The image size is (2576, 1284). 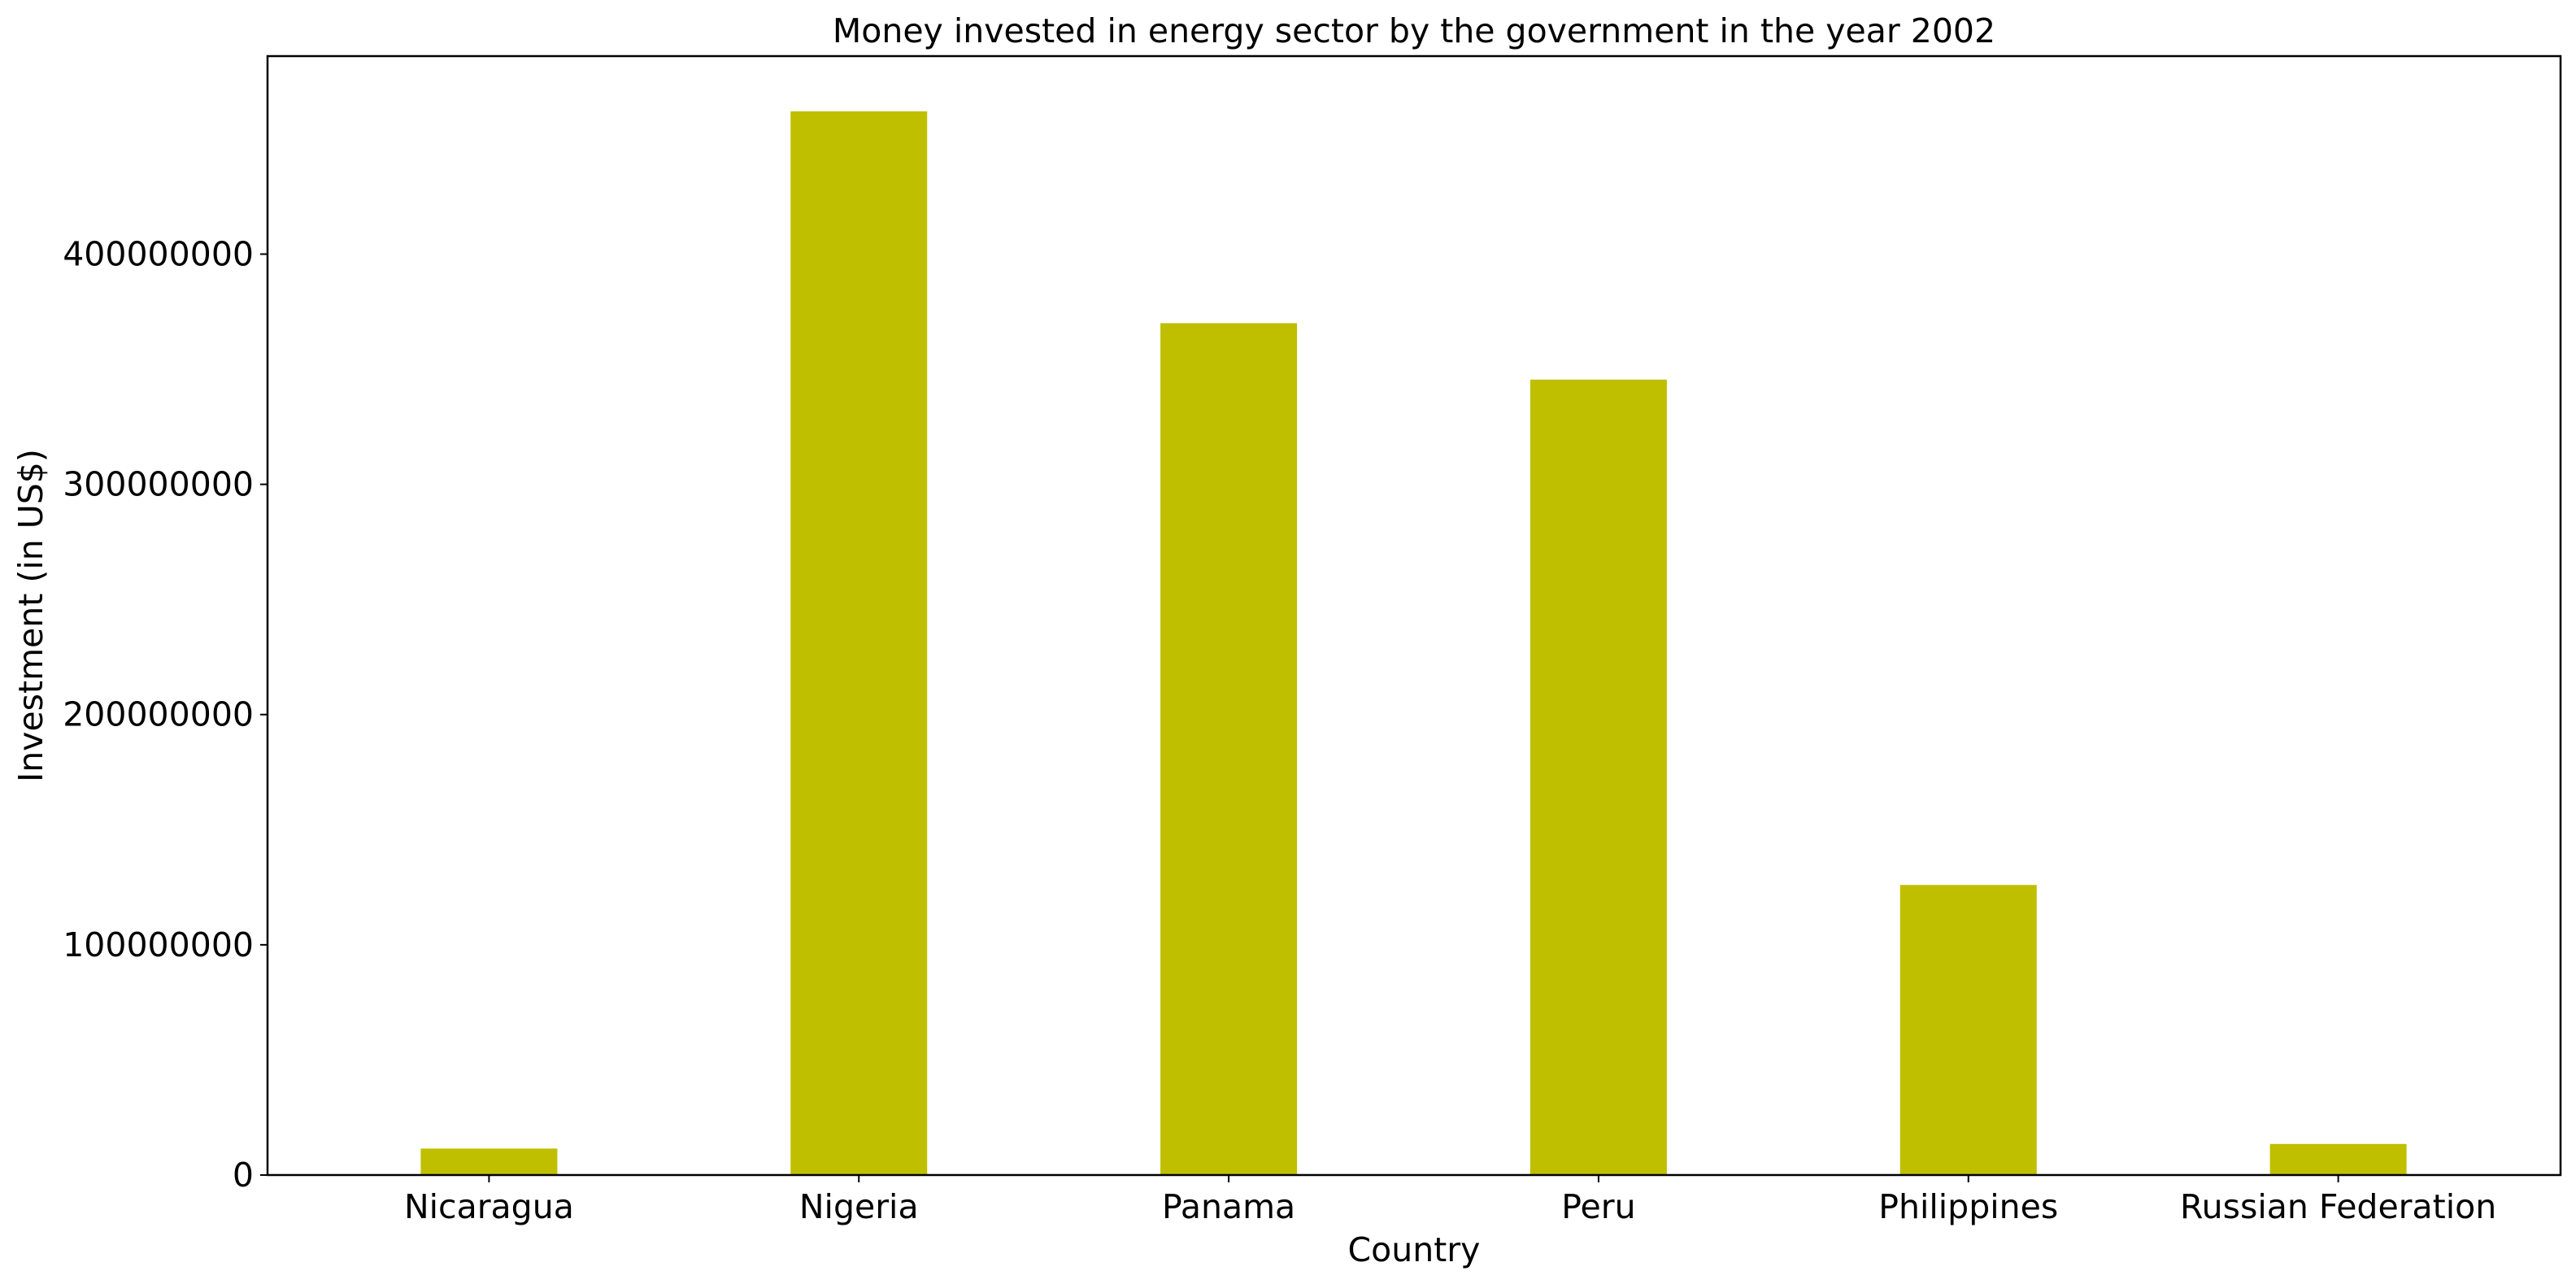 I want to click on y-axis-ticks: 0 100000000 200000000 300000000 400000000, so click(x=166, y=714).